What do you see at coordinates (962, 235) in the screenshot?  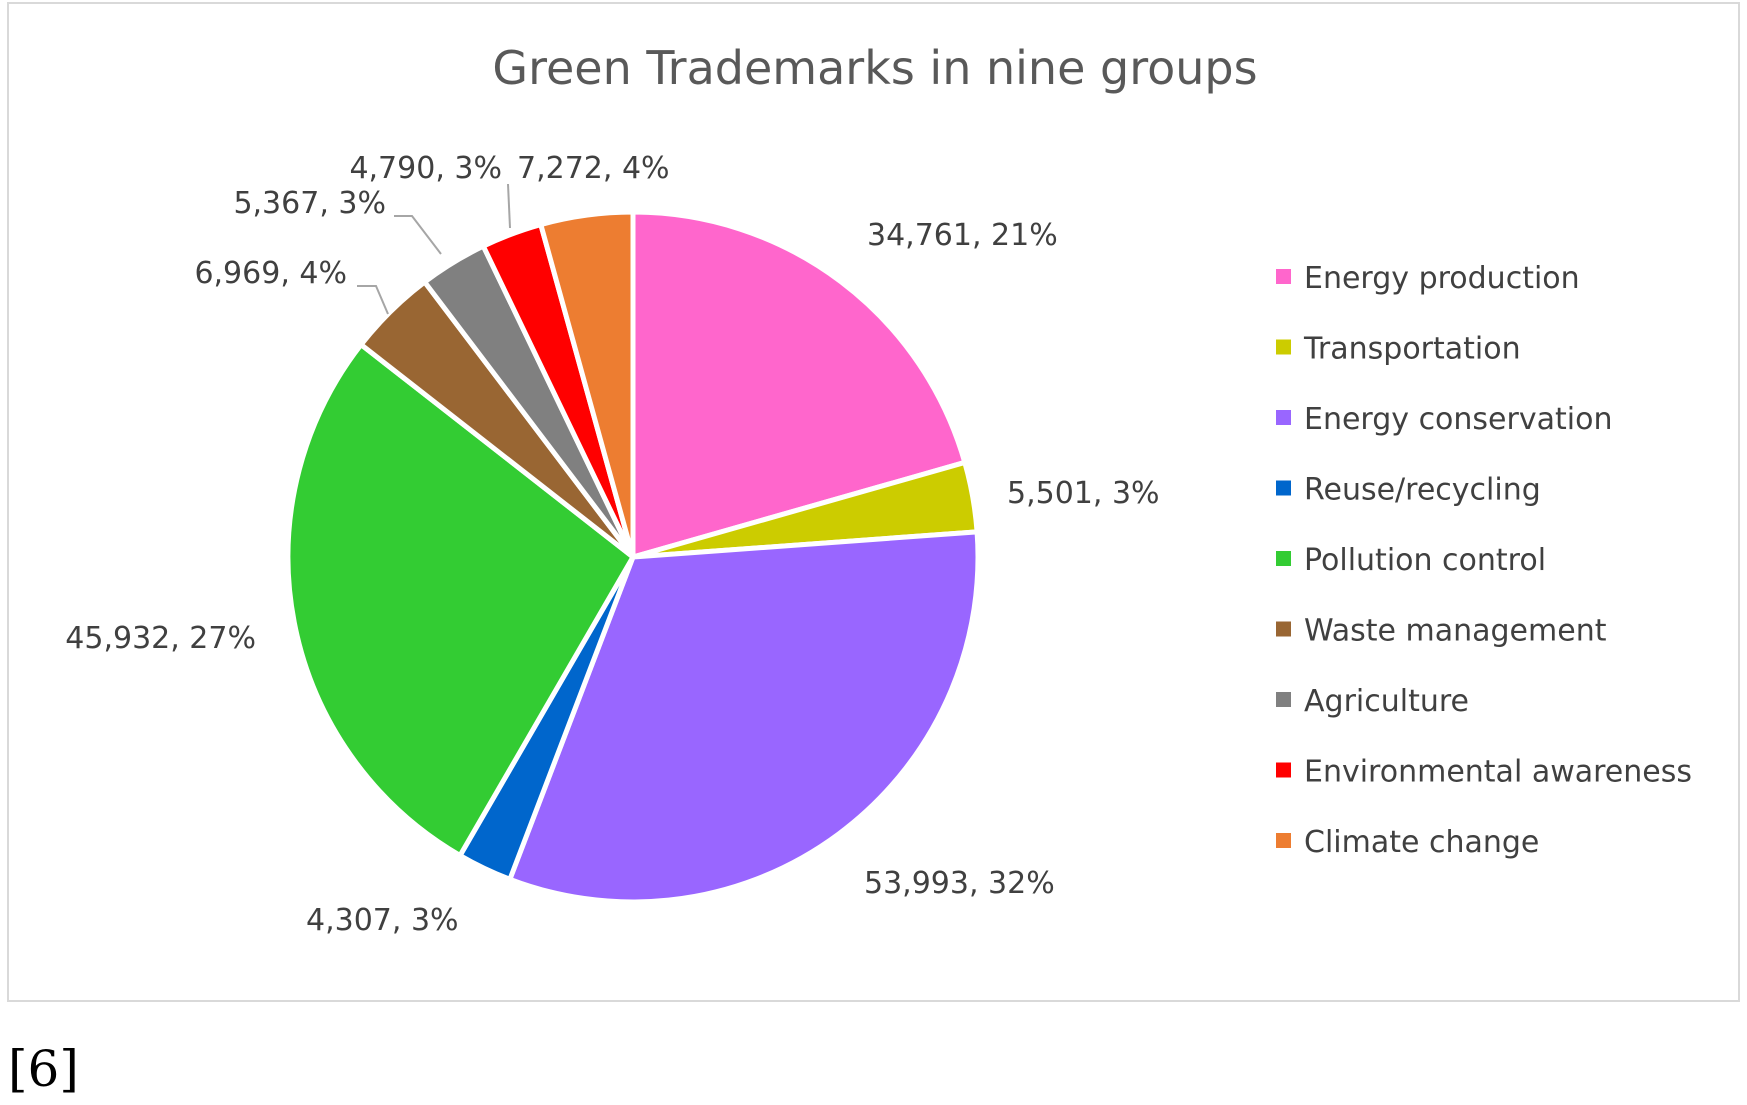 I see `data-label: 34,761, 21%` at bounding box center [962, 235].